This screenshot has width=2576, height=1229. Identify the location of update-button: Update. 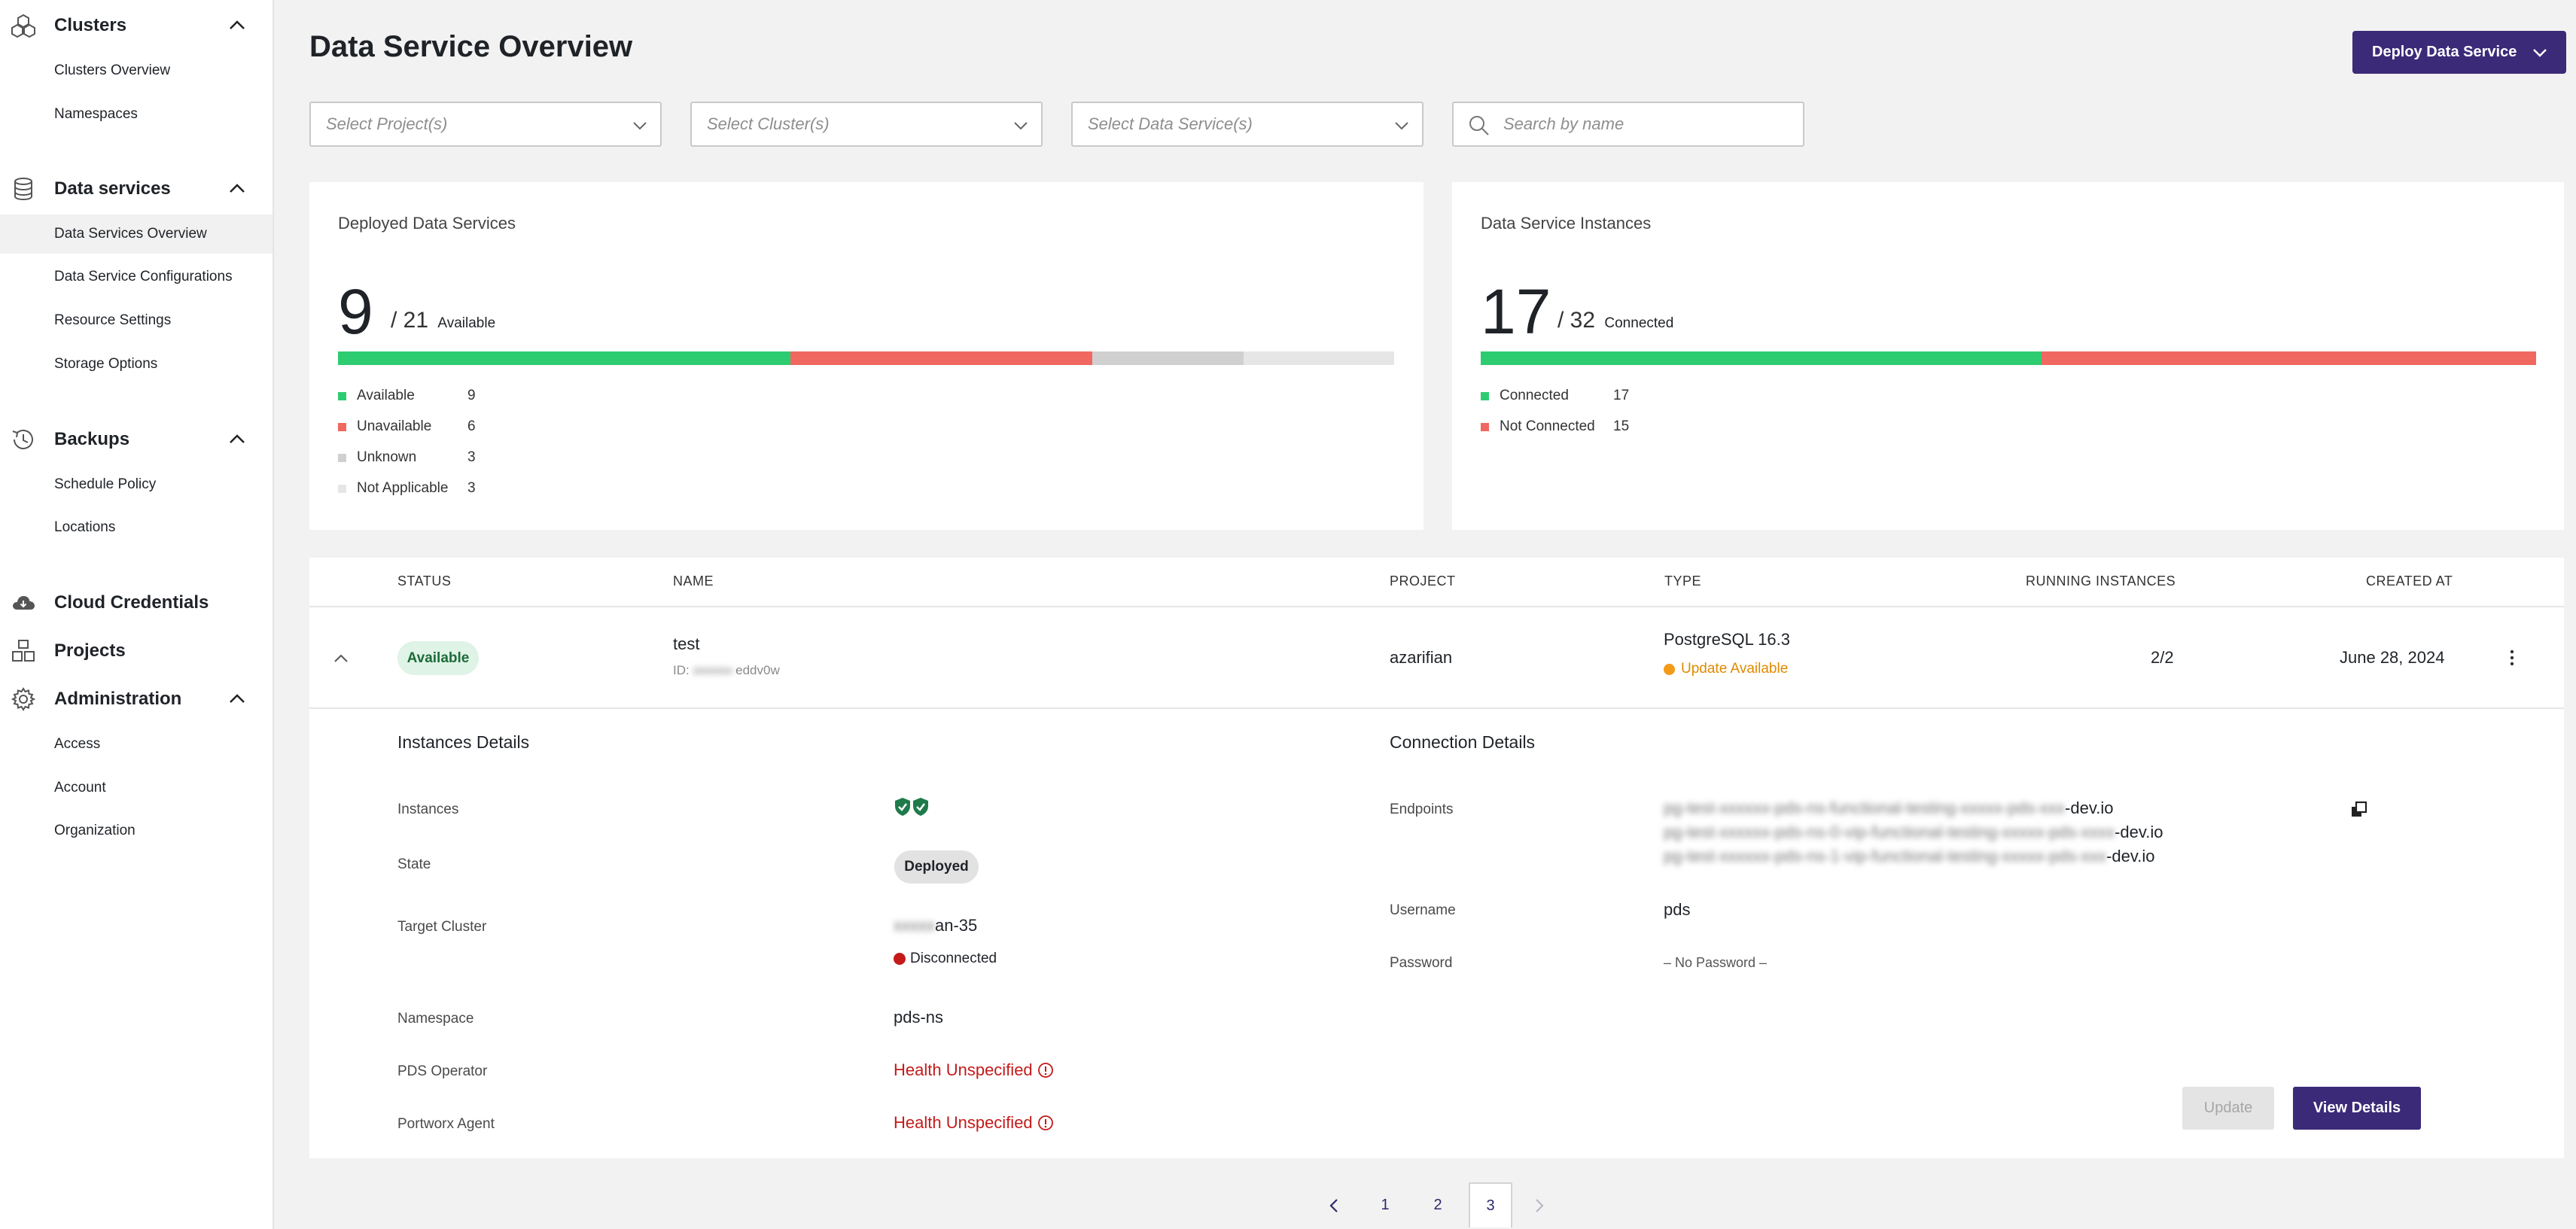
(2228, 1109).